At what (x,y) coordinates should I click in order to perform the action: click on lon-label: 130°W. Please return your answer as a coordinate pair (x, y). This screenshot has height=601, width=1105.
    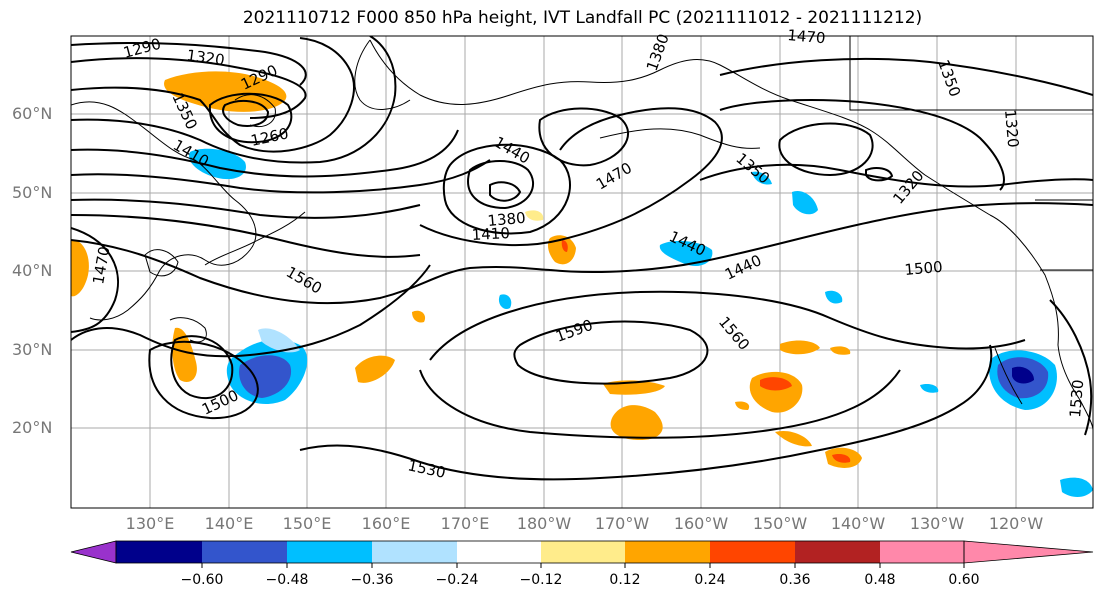
    Looking at the image, I should click on (937, 523).